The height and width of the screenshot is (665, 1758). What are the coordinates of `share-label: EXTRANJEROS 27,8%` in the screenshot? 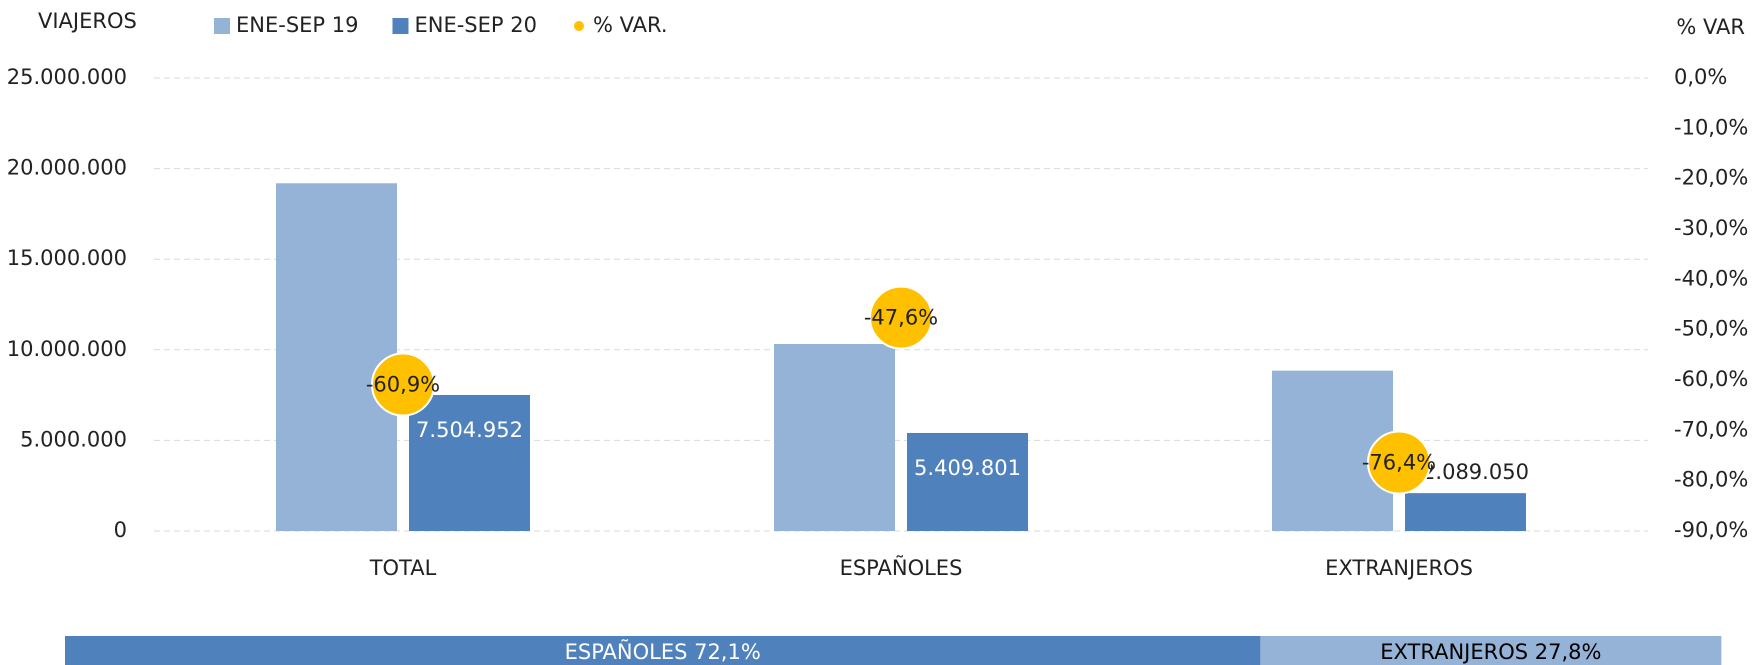 It's located at (1490, 652).